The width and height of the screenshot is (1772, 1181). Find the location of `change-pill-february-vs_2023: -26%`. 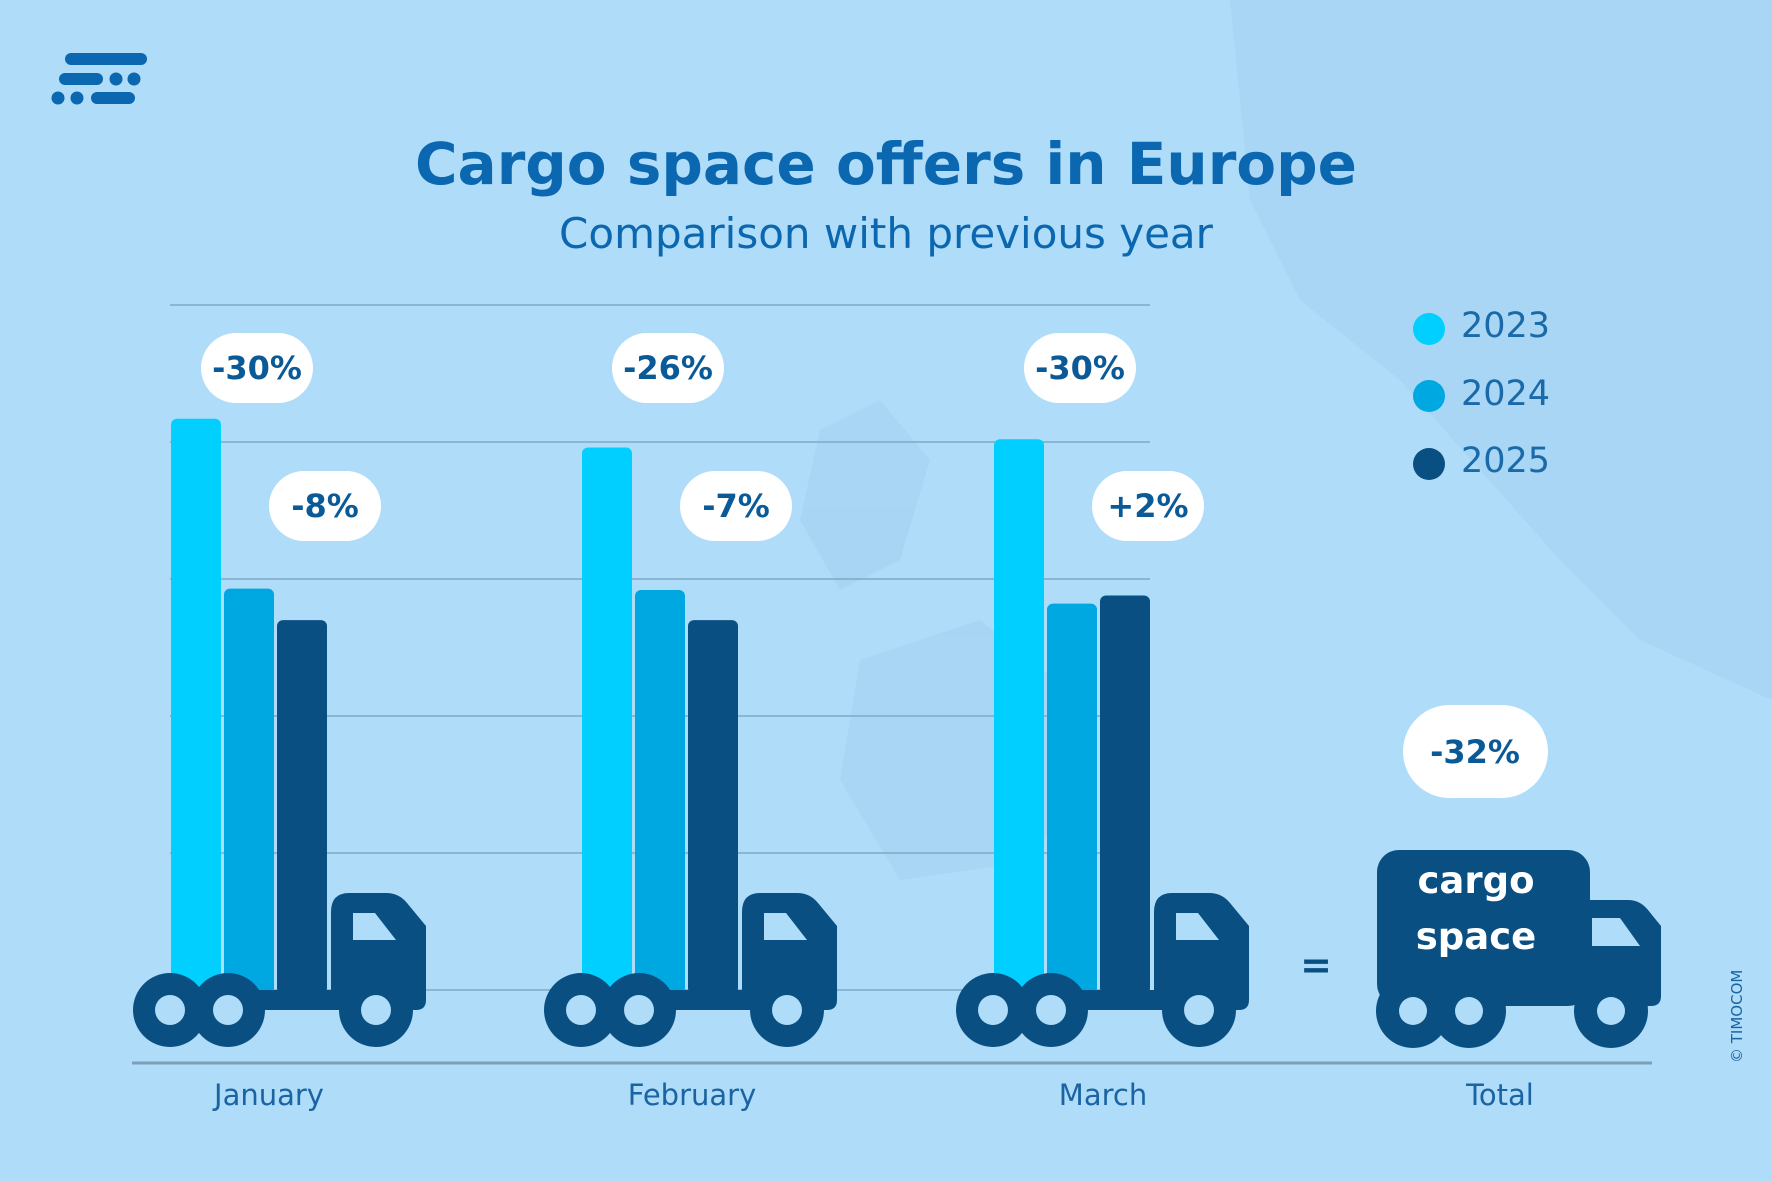

change-pill-february-vs_2023: -26% is located at coordinates (668, 368).